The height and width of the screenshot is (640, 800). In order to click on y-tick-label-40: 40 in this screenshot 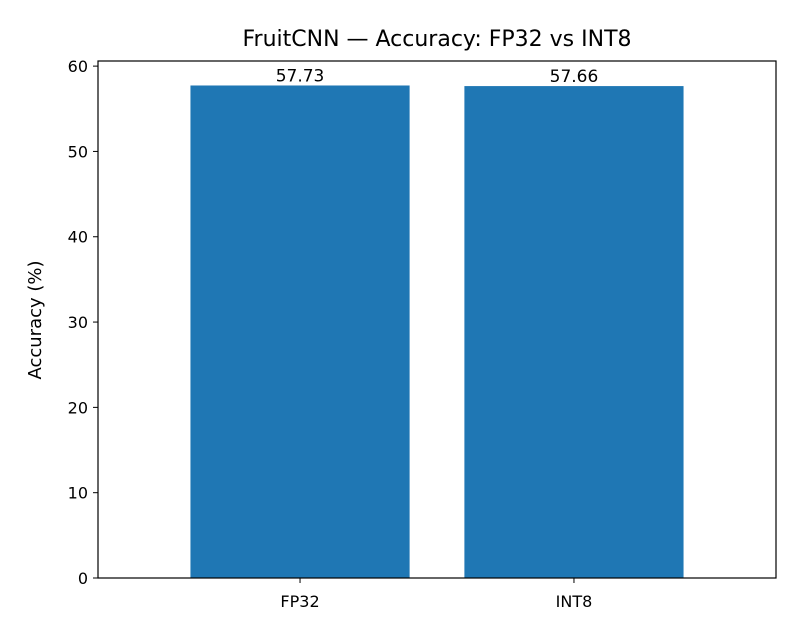, I will do `click(78, 237)`.